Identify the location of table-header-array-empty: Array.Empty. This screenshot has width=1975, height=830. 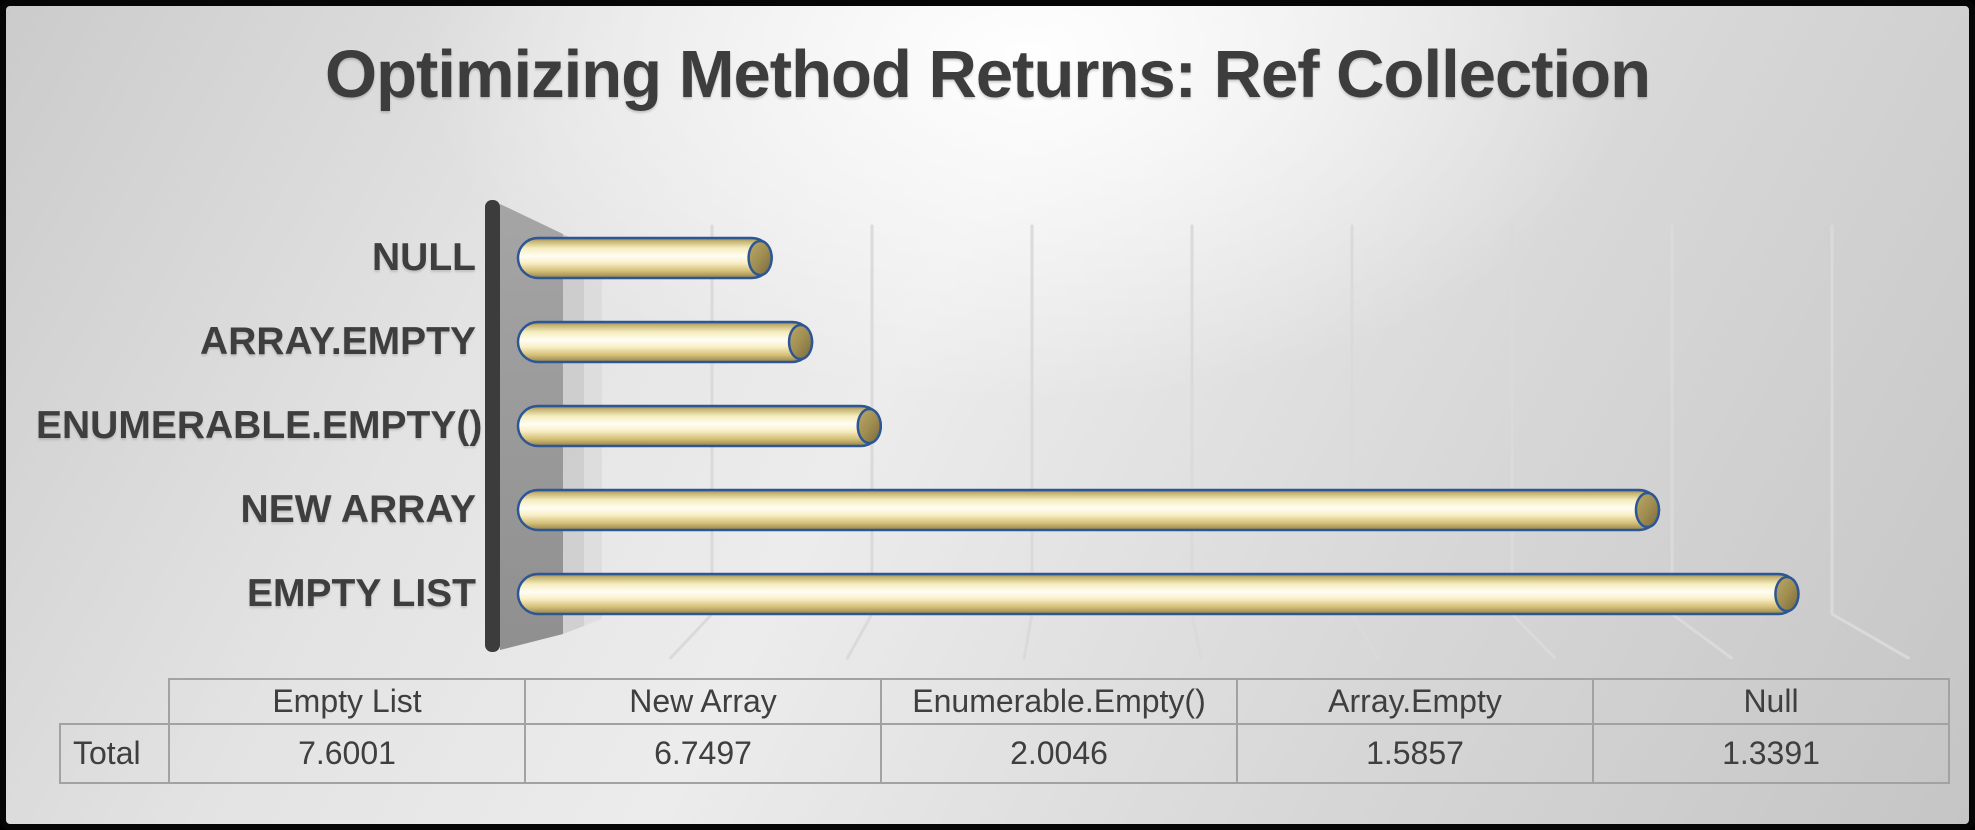
(1415, 701).